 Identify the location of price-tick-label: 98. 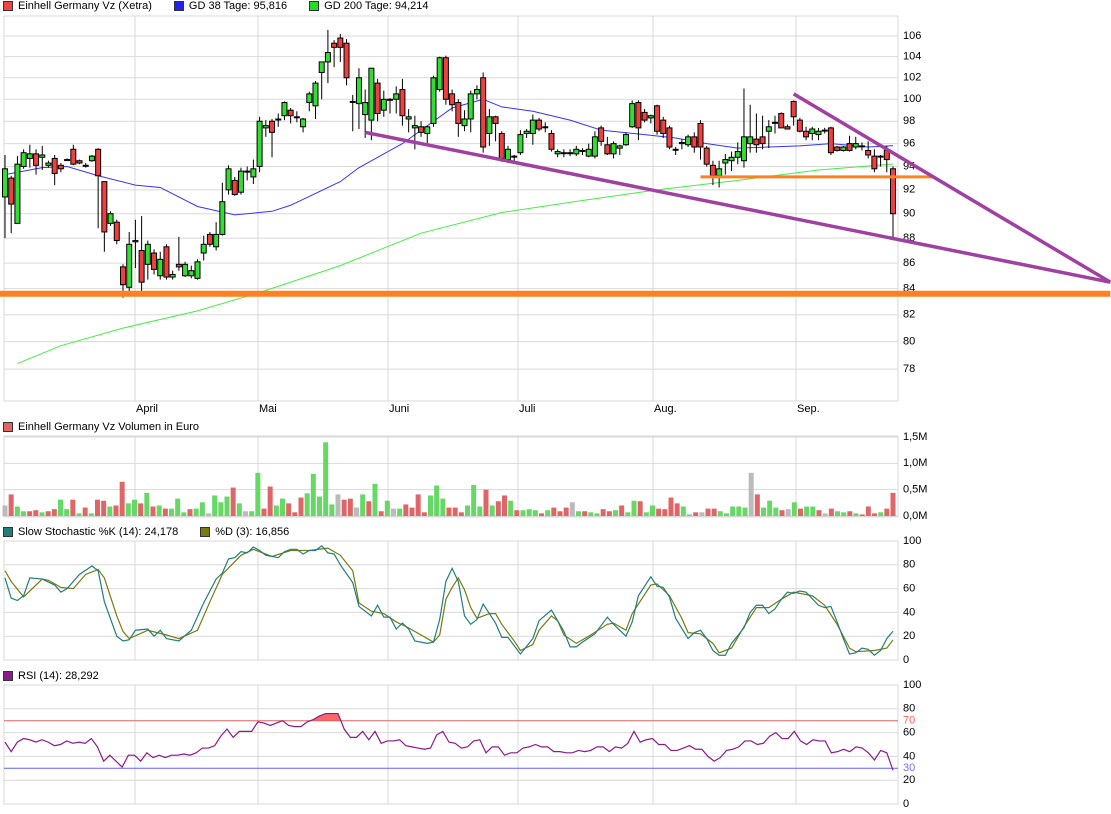
(909, 121).